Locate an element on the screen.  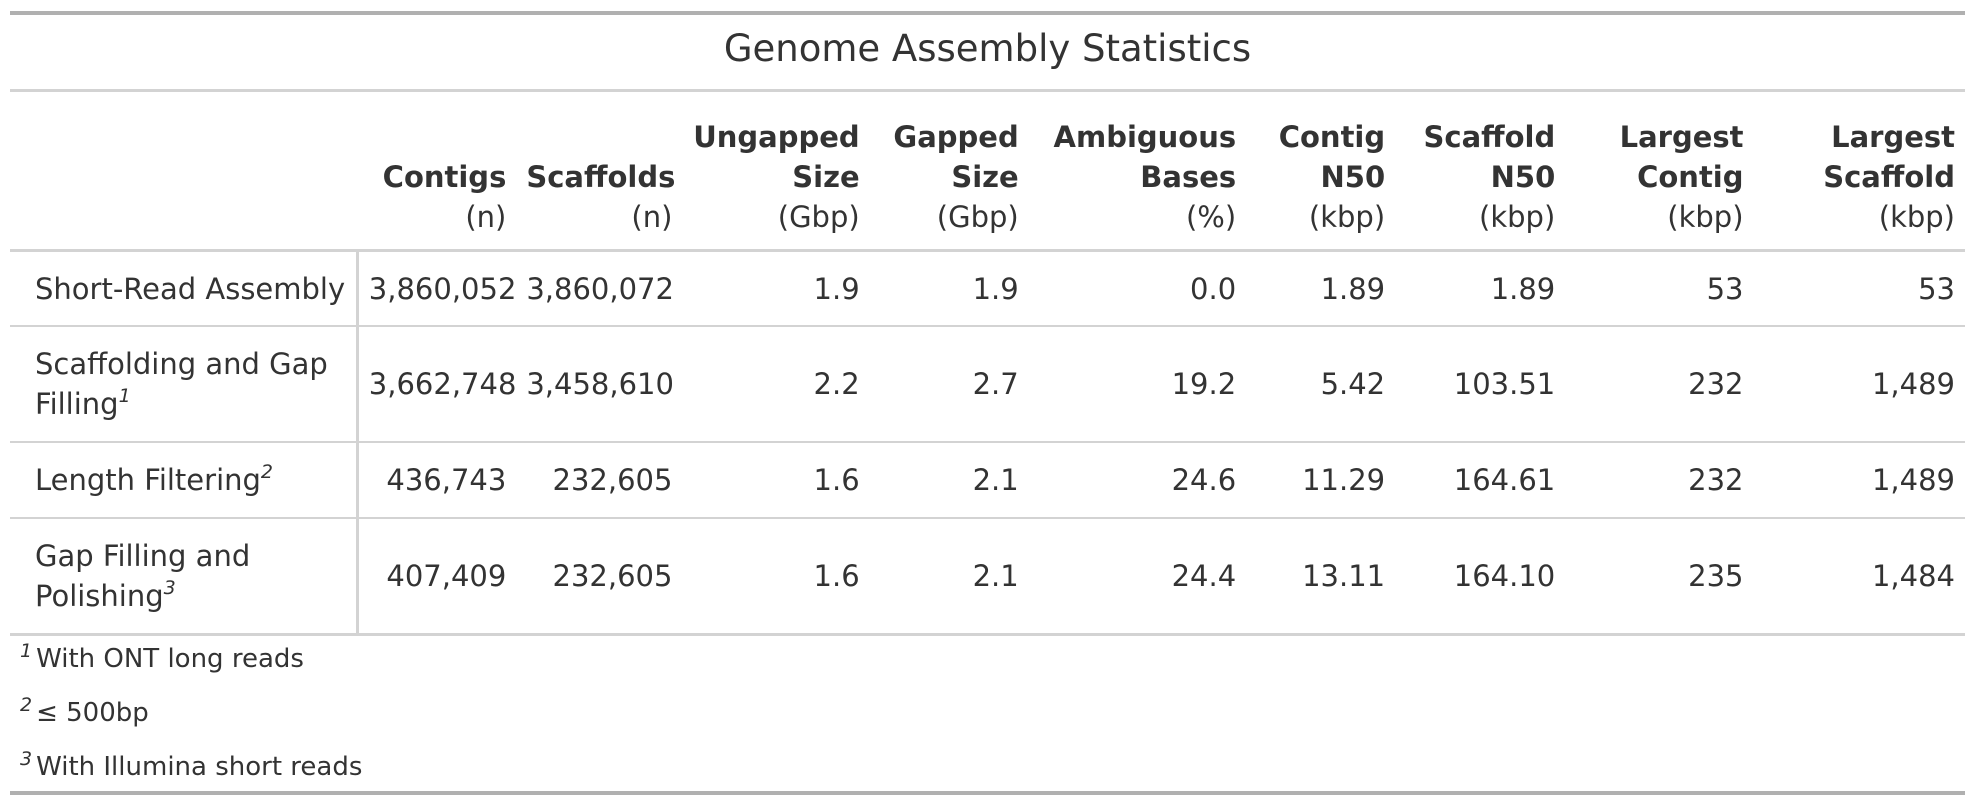
cell-scaffold-n50: 103.51 is located at coordinates (1480, 384).